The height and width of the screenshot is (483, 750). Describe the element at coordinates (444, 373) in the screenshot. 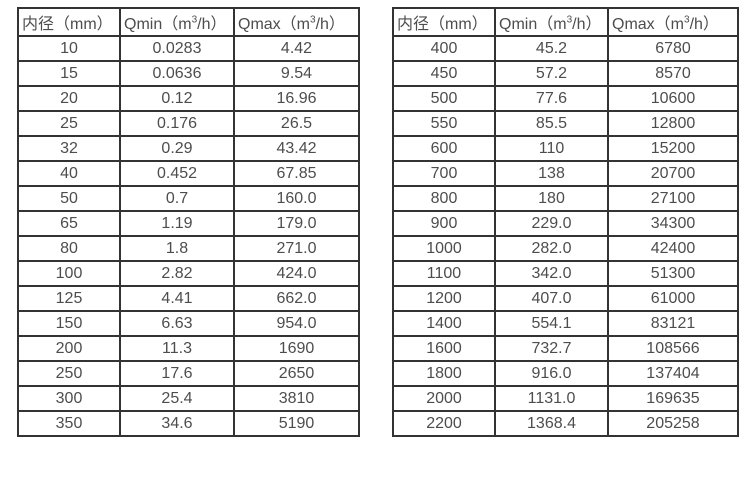

I see `cell-diameter: 1800` at that location.